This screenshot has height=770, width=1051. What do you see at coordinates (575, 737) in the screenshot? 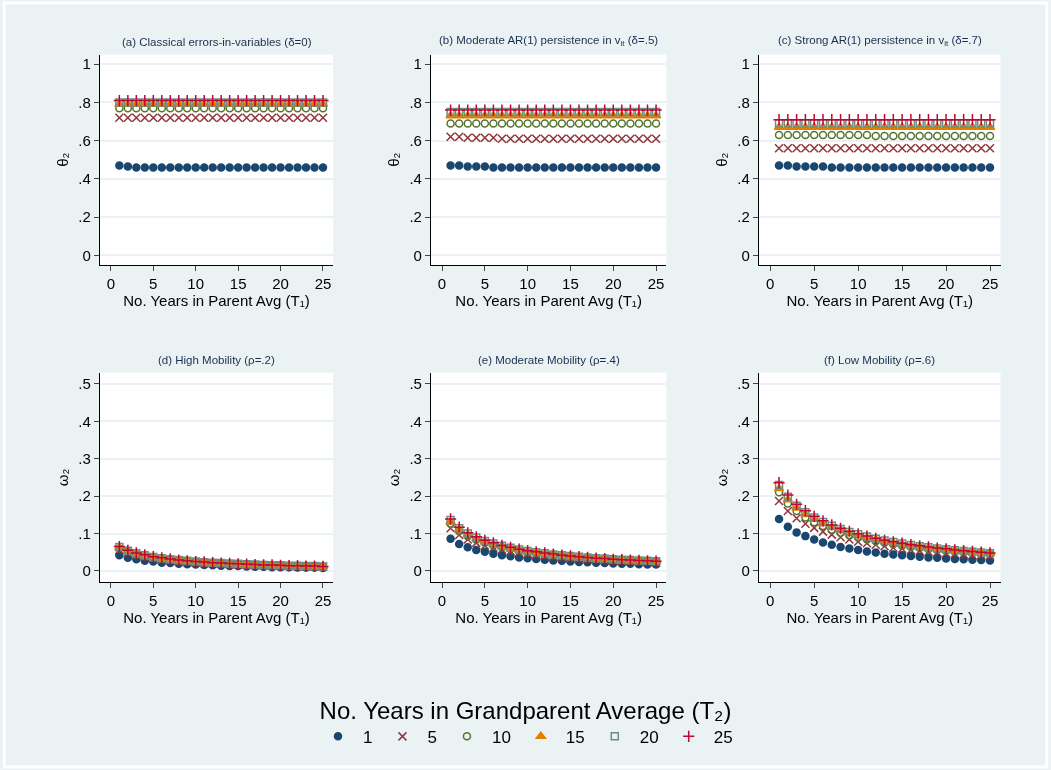
I see `legend-label: 15` at bounding box center [575, 737].